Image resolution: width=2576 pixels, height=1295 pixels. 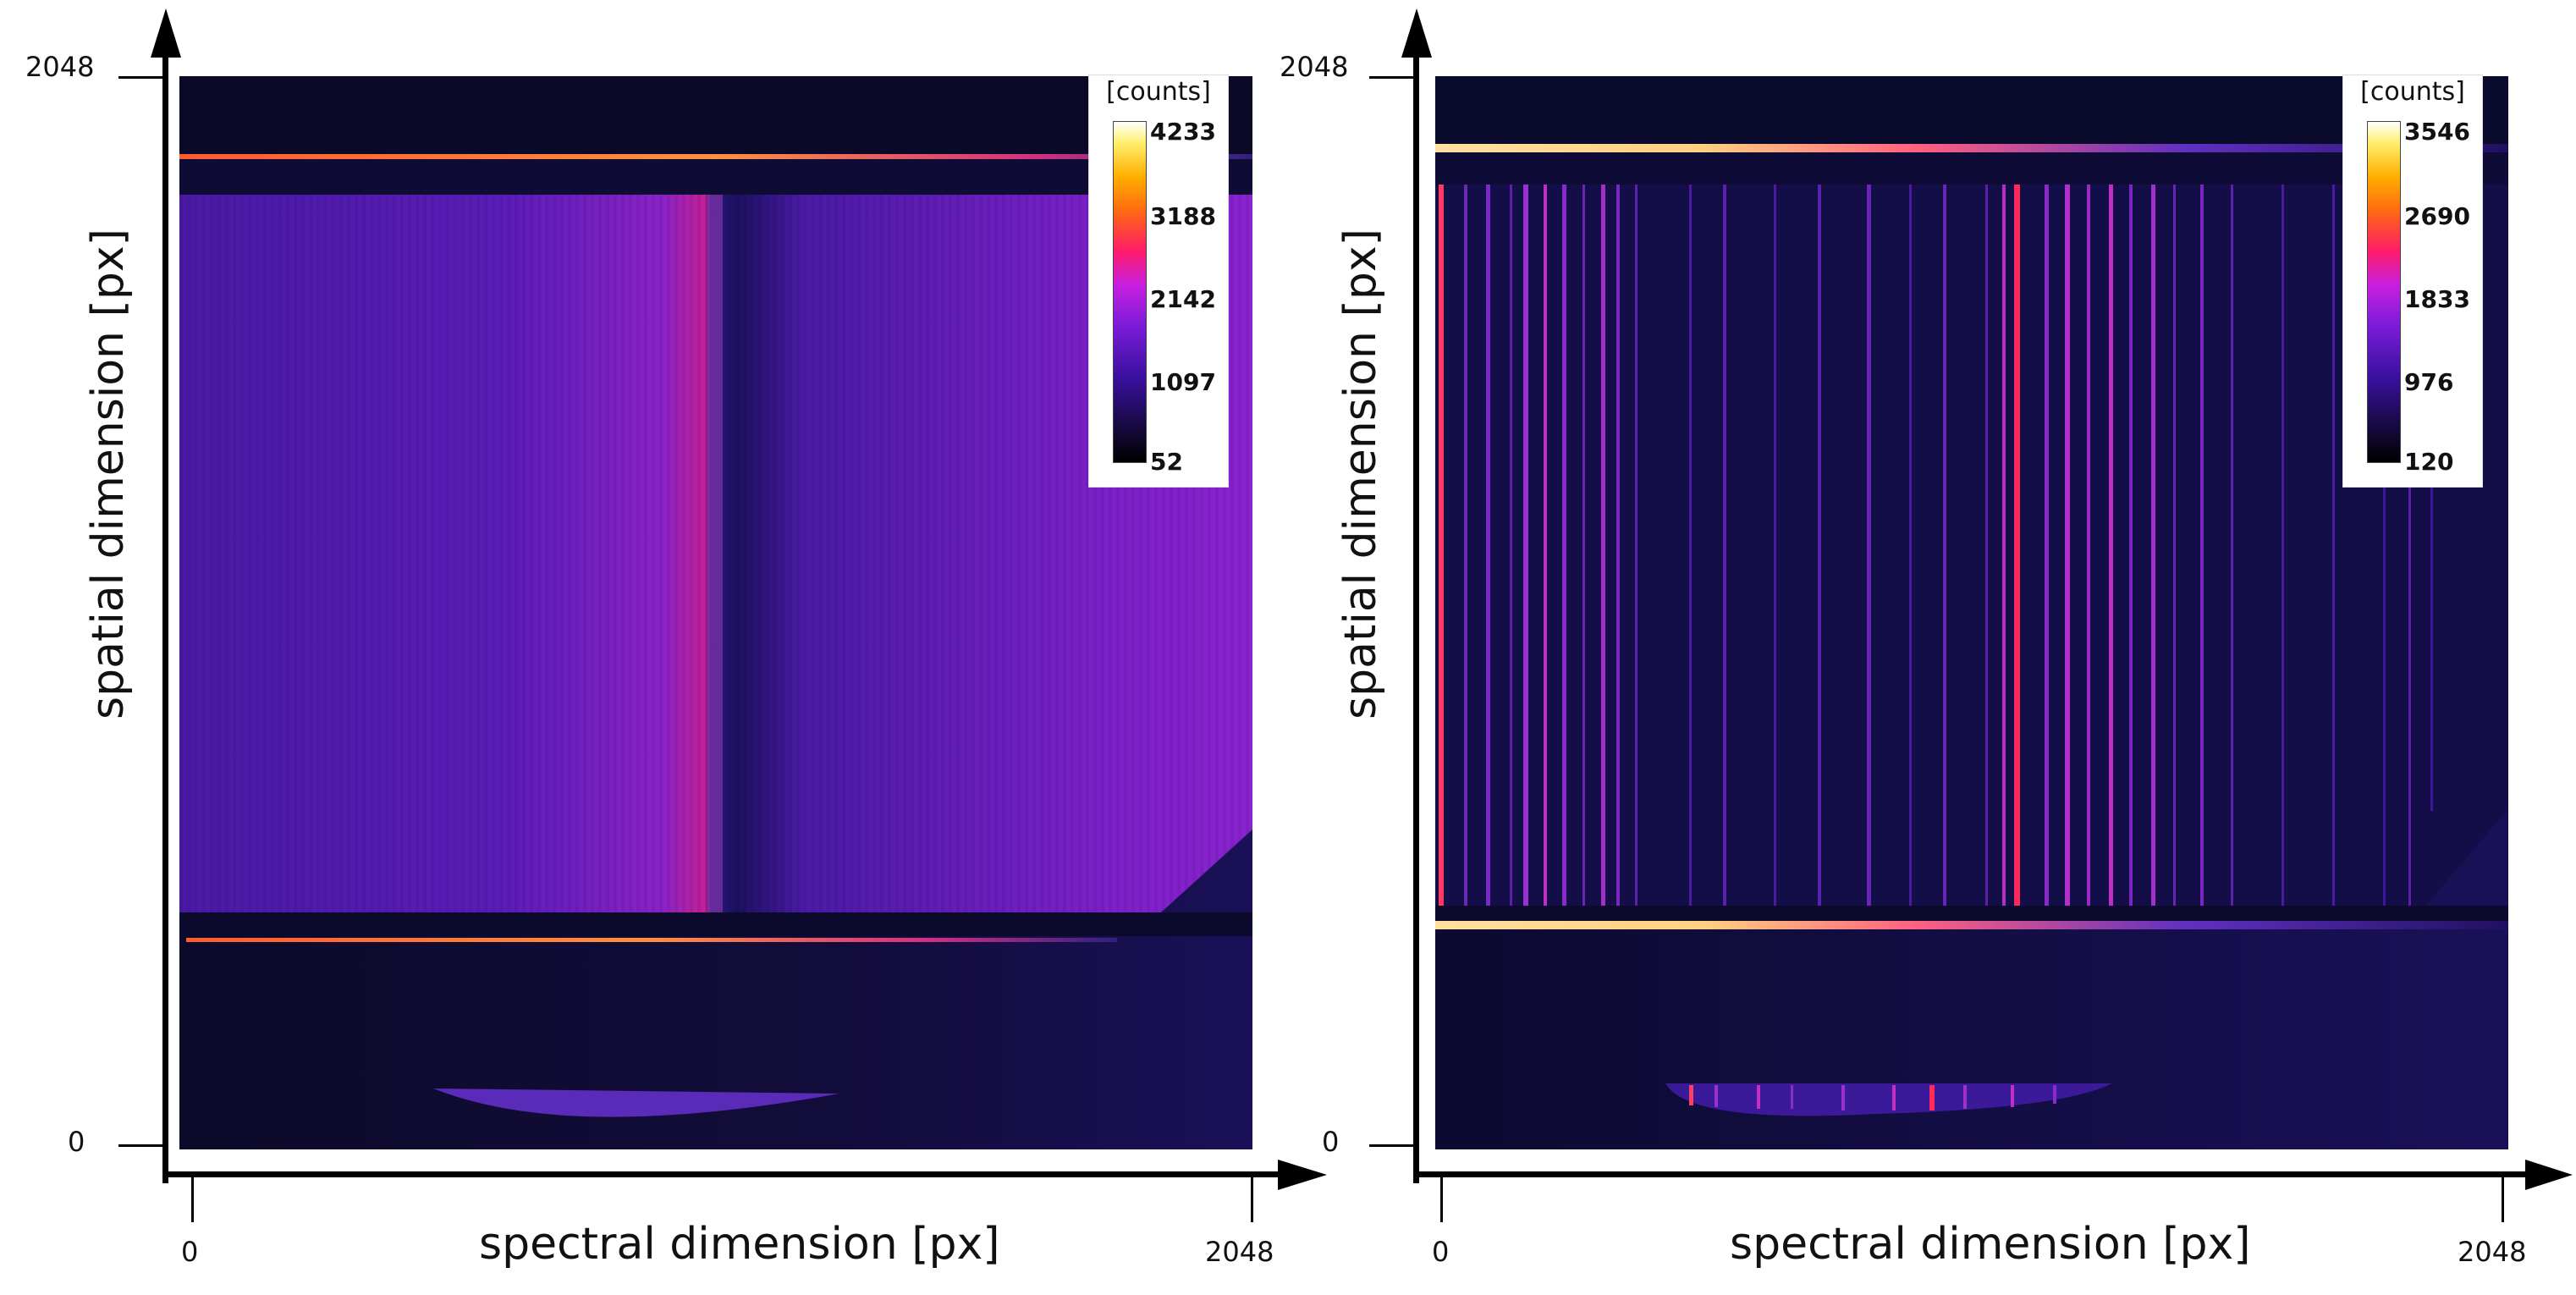 What do you see at coordinates (2429, 382) in the screenshot?
I see `colorbar-value: 976` at bounding box center [2429, 382].